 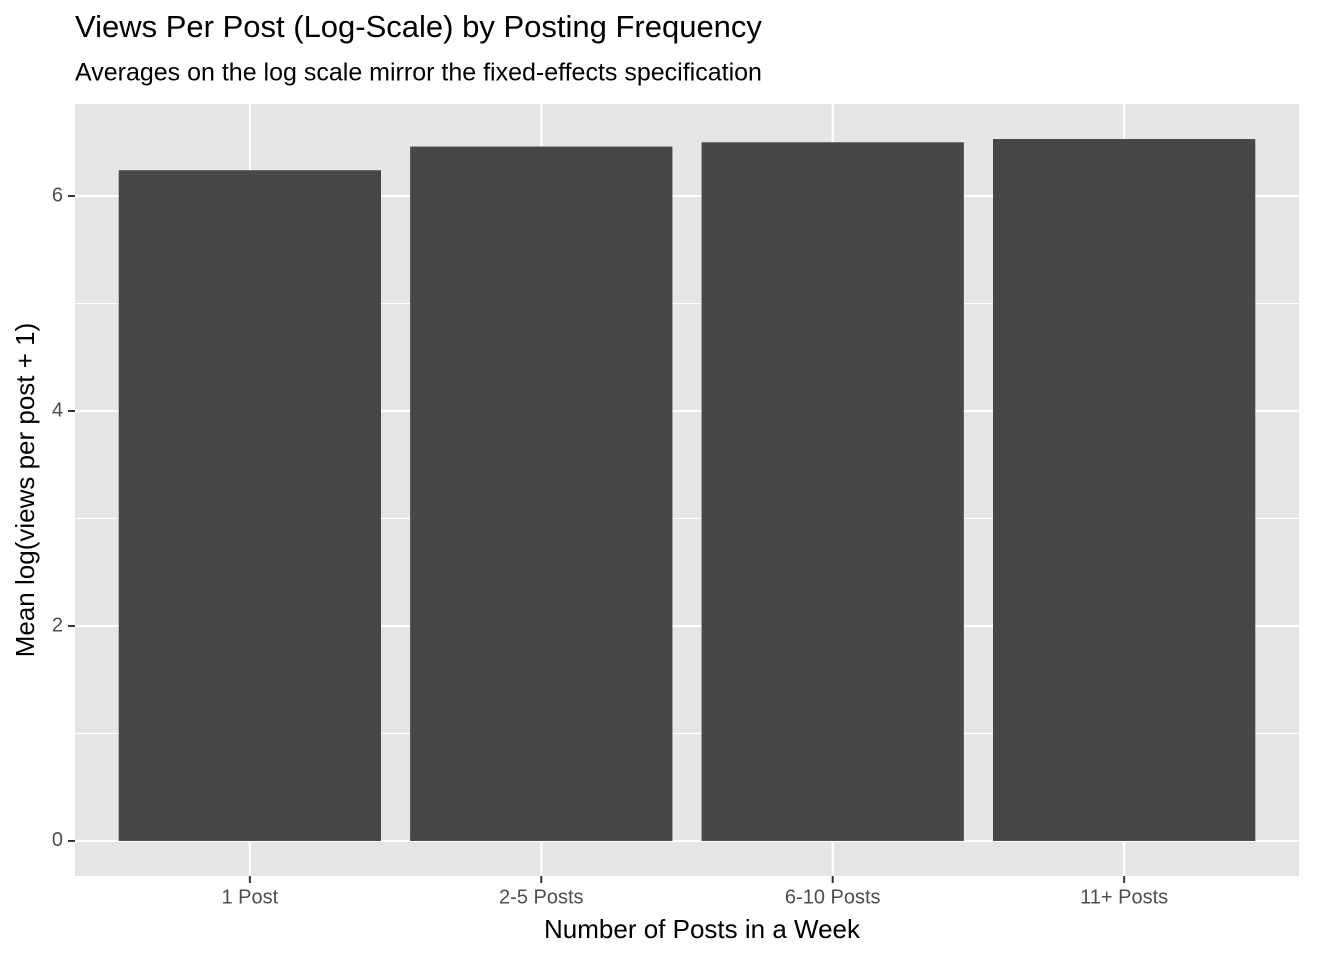 What do you see at coordinates (57, 625) in the screenshot?
I see `y-tick-label: 2` at bounding box center [57, 625].